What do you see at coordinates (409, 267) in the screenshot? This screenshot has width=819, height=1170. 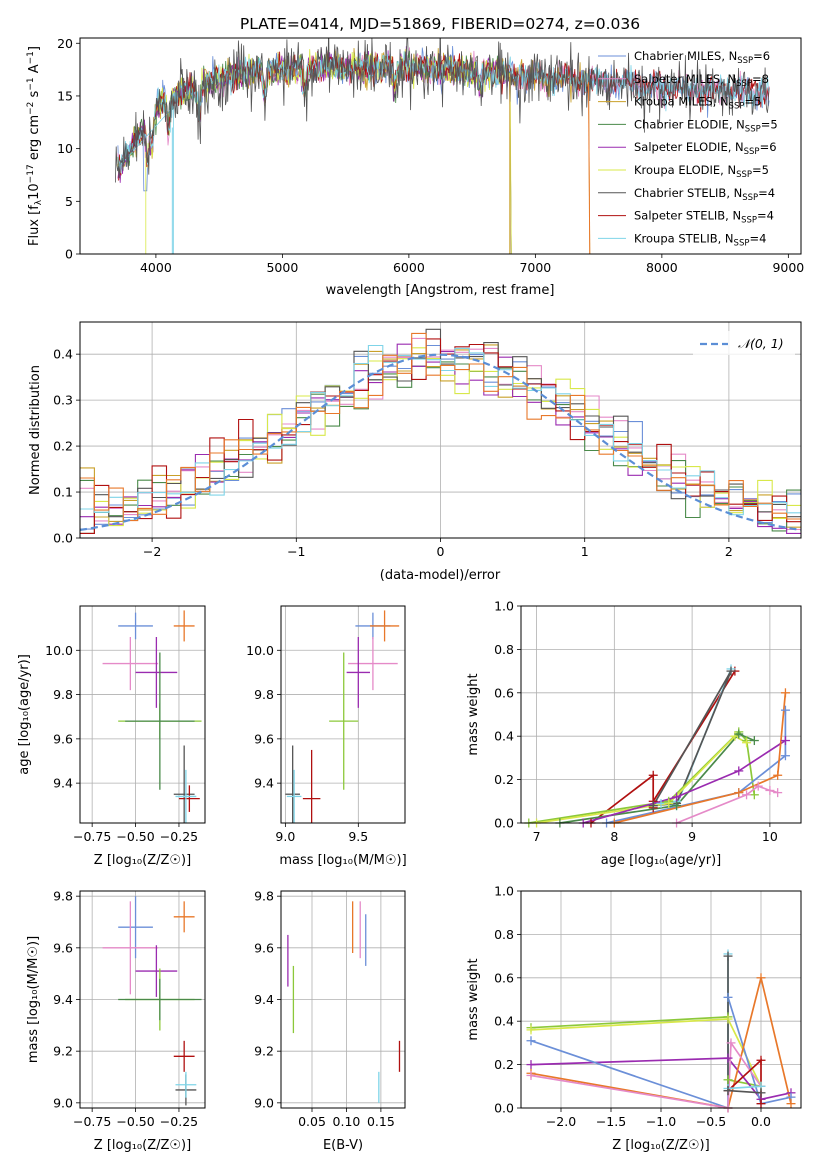 I see `x-tick-label: 6000` at bounding box center [409, 267].